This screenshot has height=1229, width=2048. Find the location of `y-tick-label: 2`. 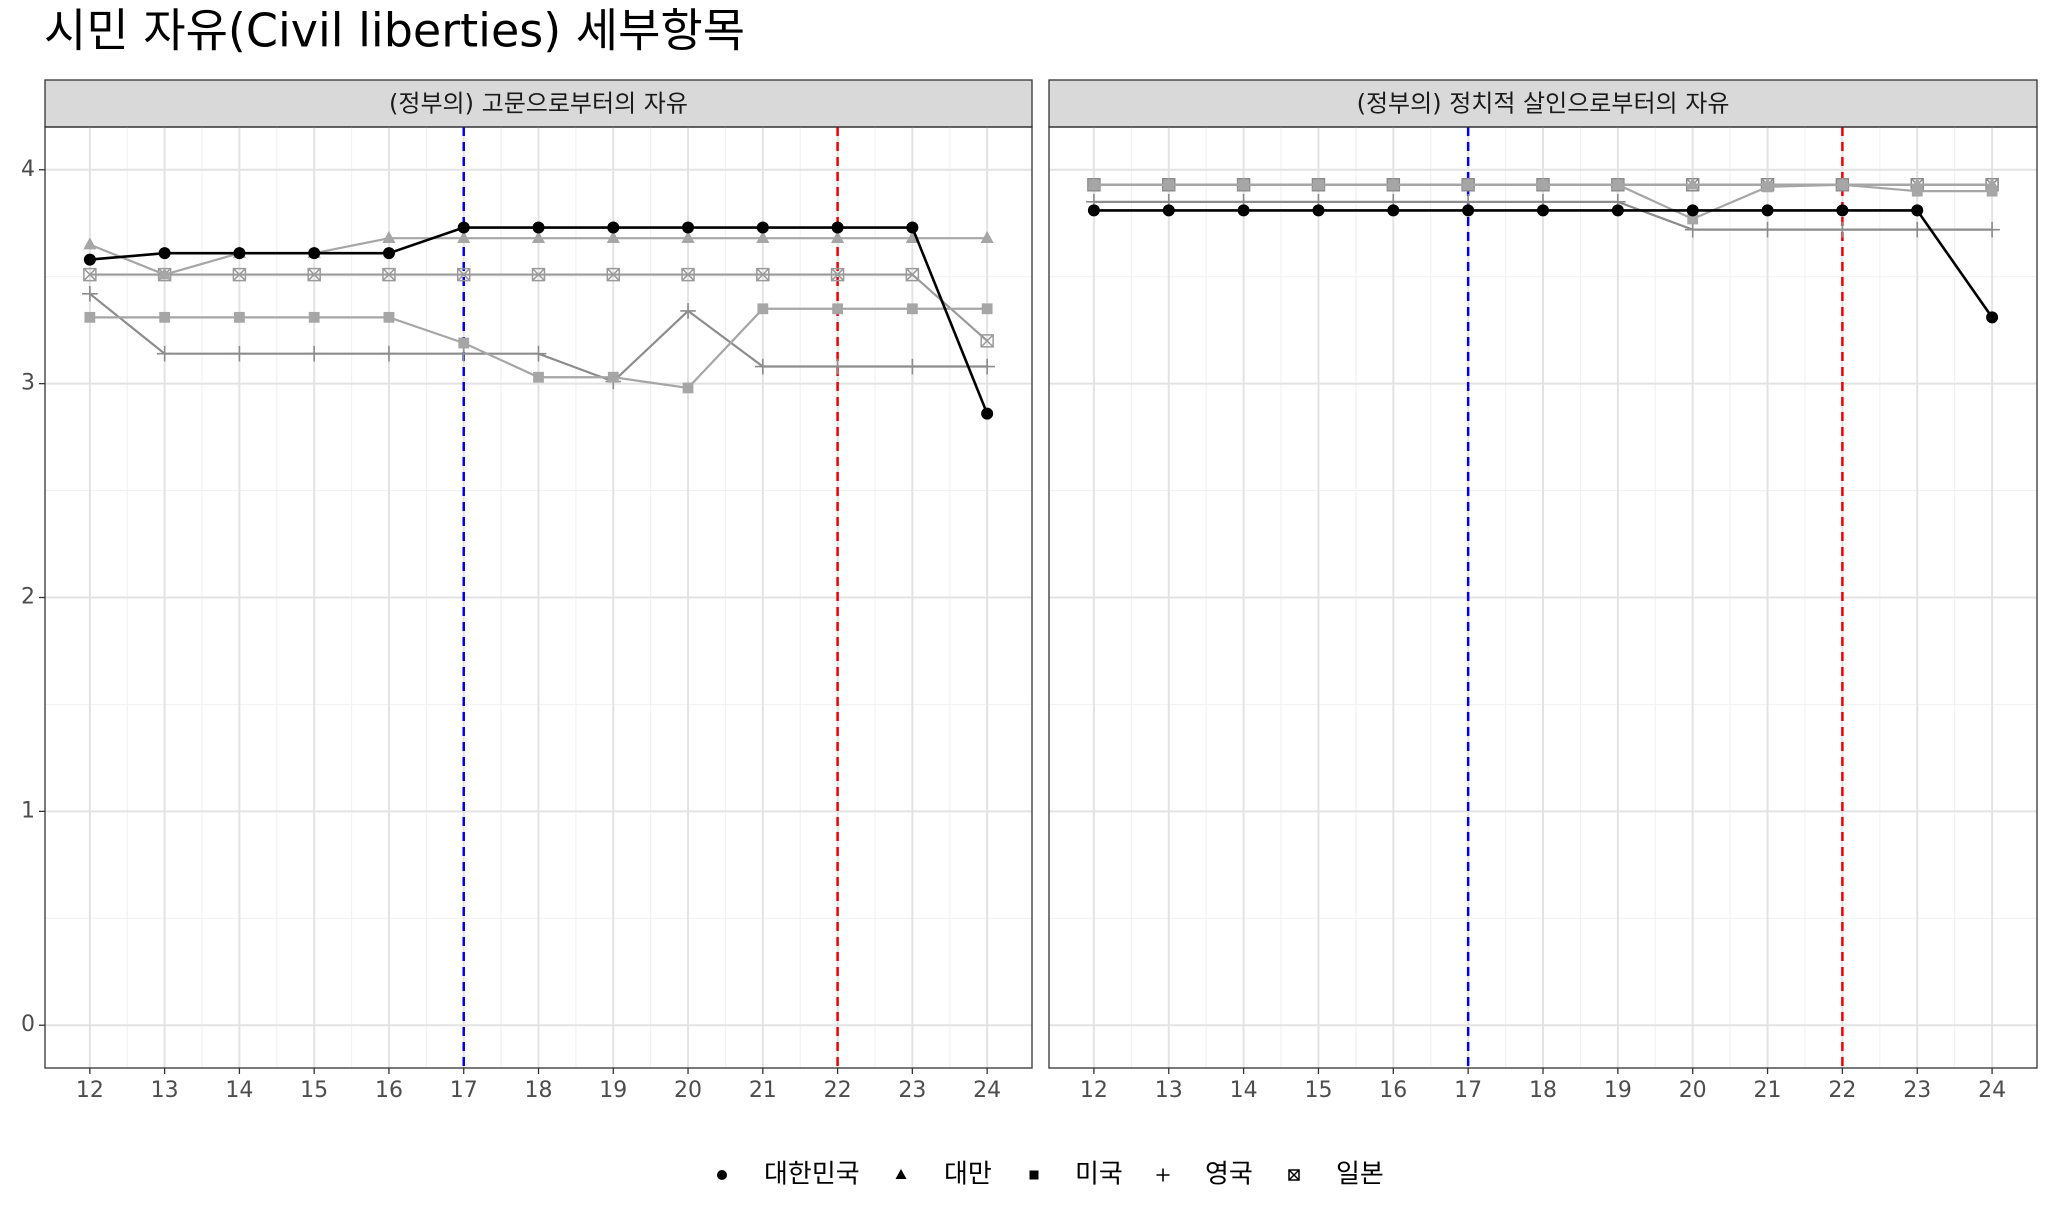

y-tick-label: 2 is located at coordinates (28, 597).